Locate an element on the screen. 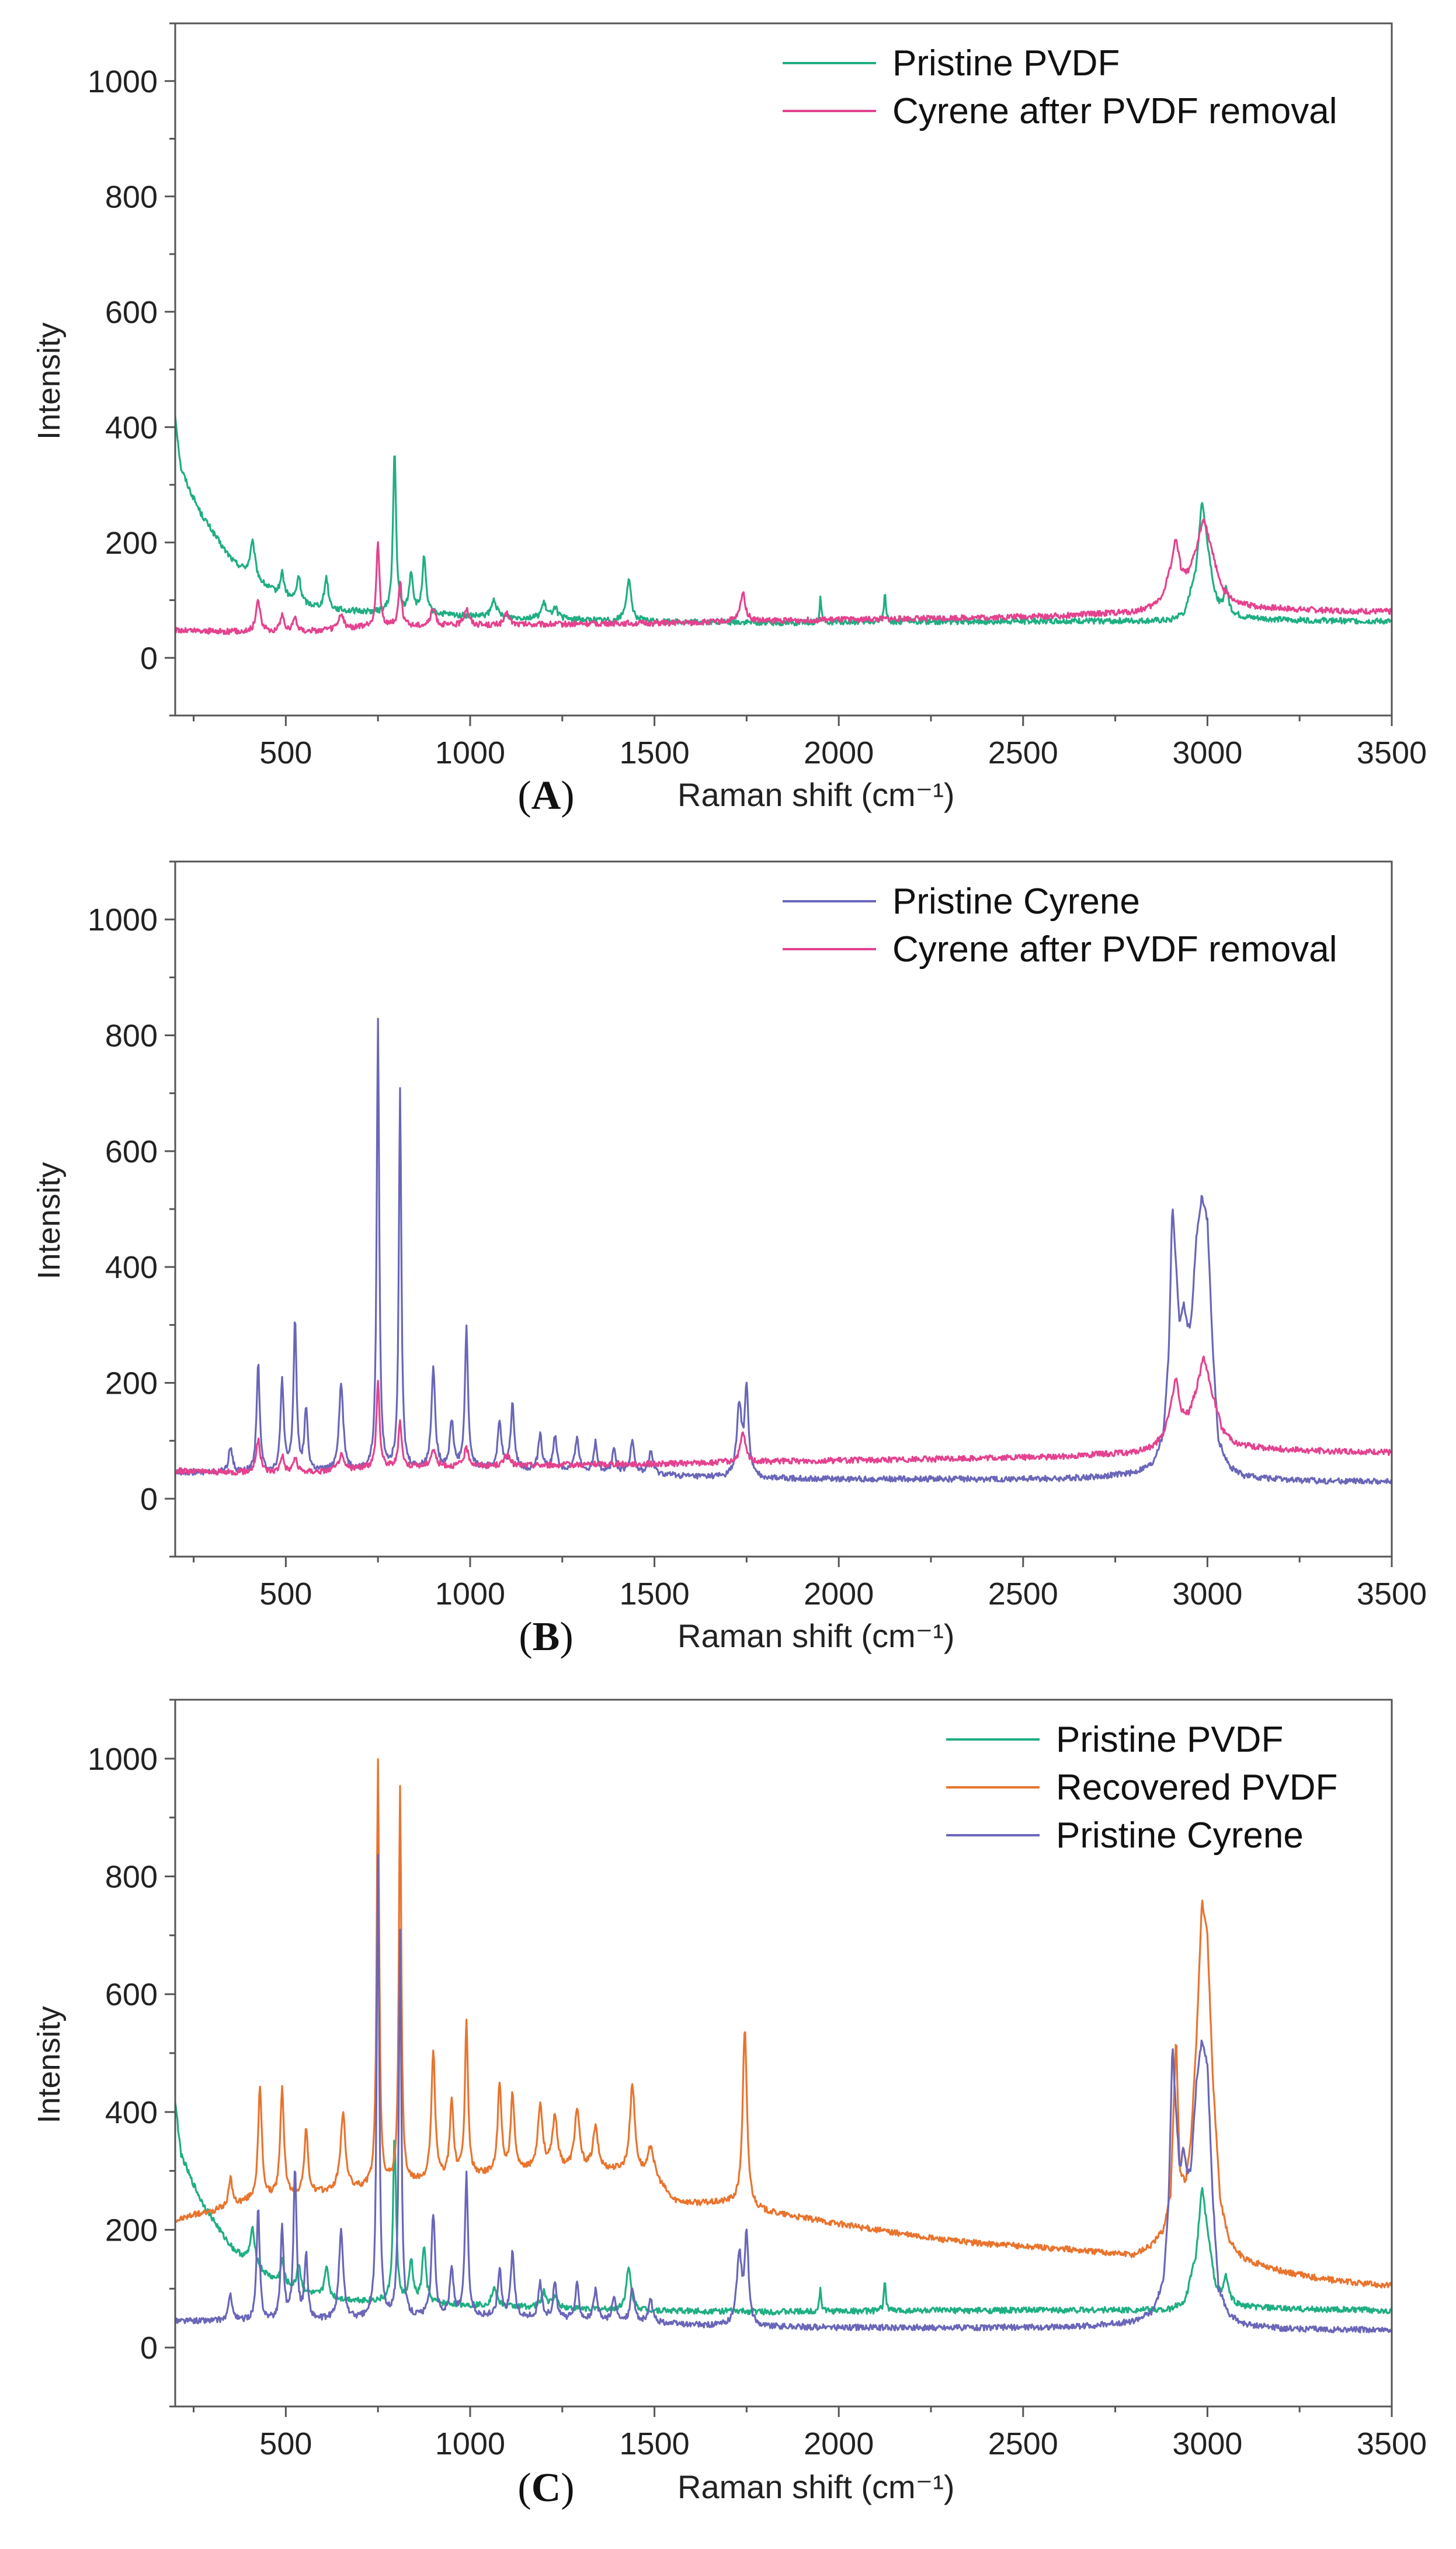 The height and width of the screenshot is (2549, 1456). panel-label: (B) is located at coordinates (546, 1636).